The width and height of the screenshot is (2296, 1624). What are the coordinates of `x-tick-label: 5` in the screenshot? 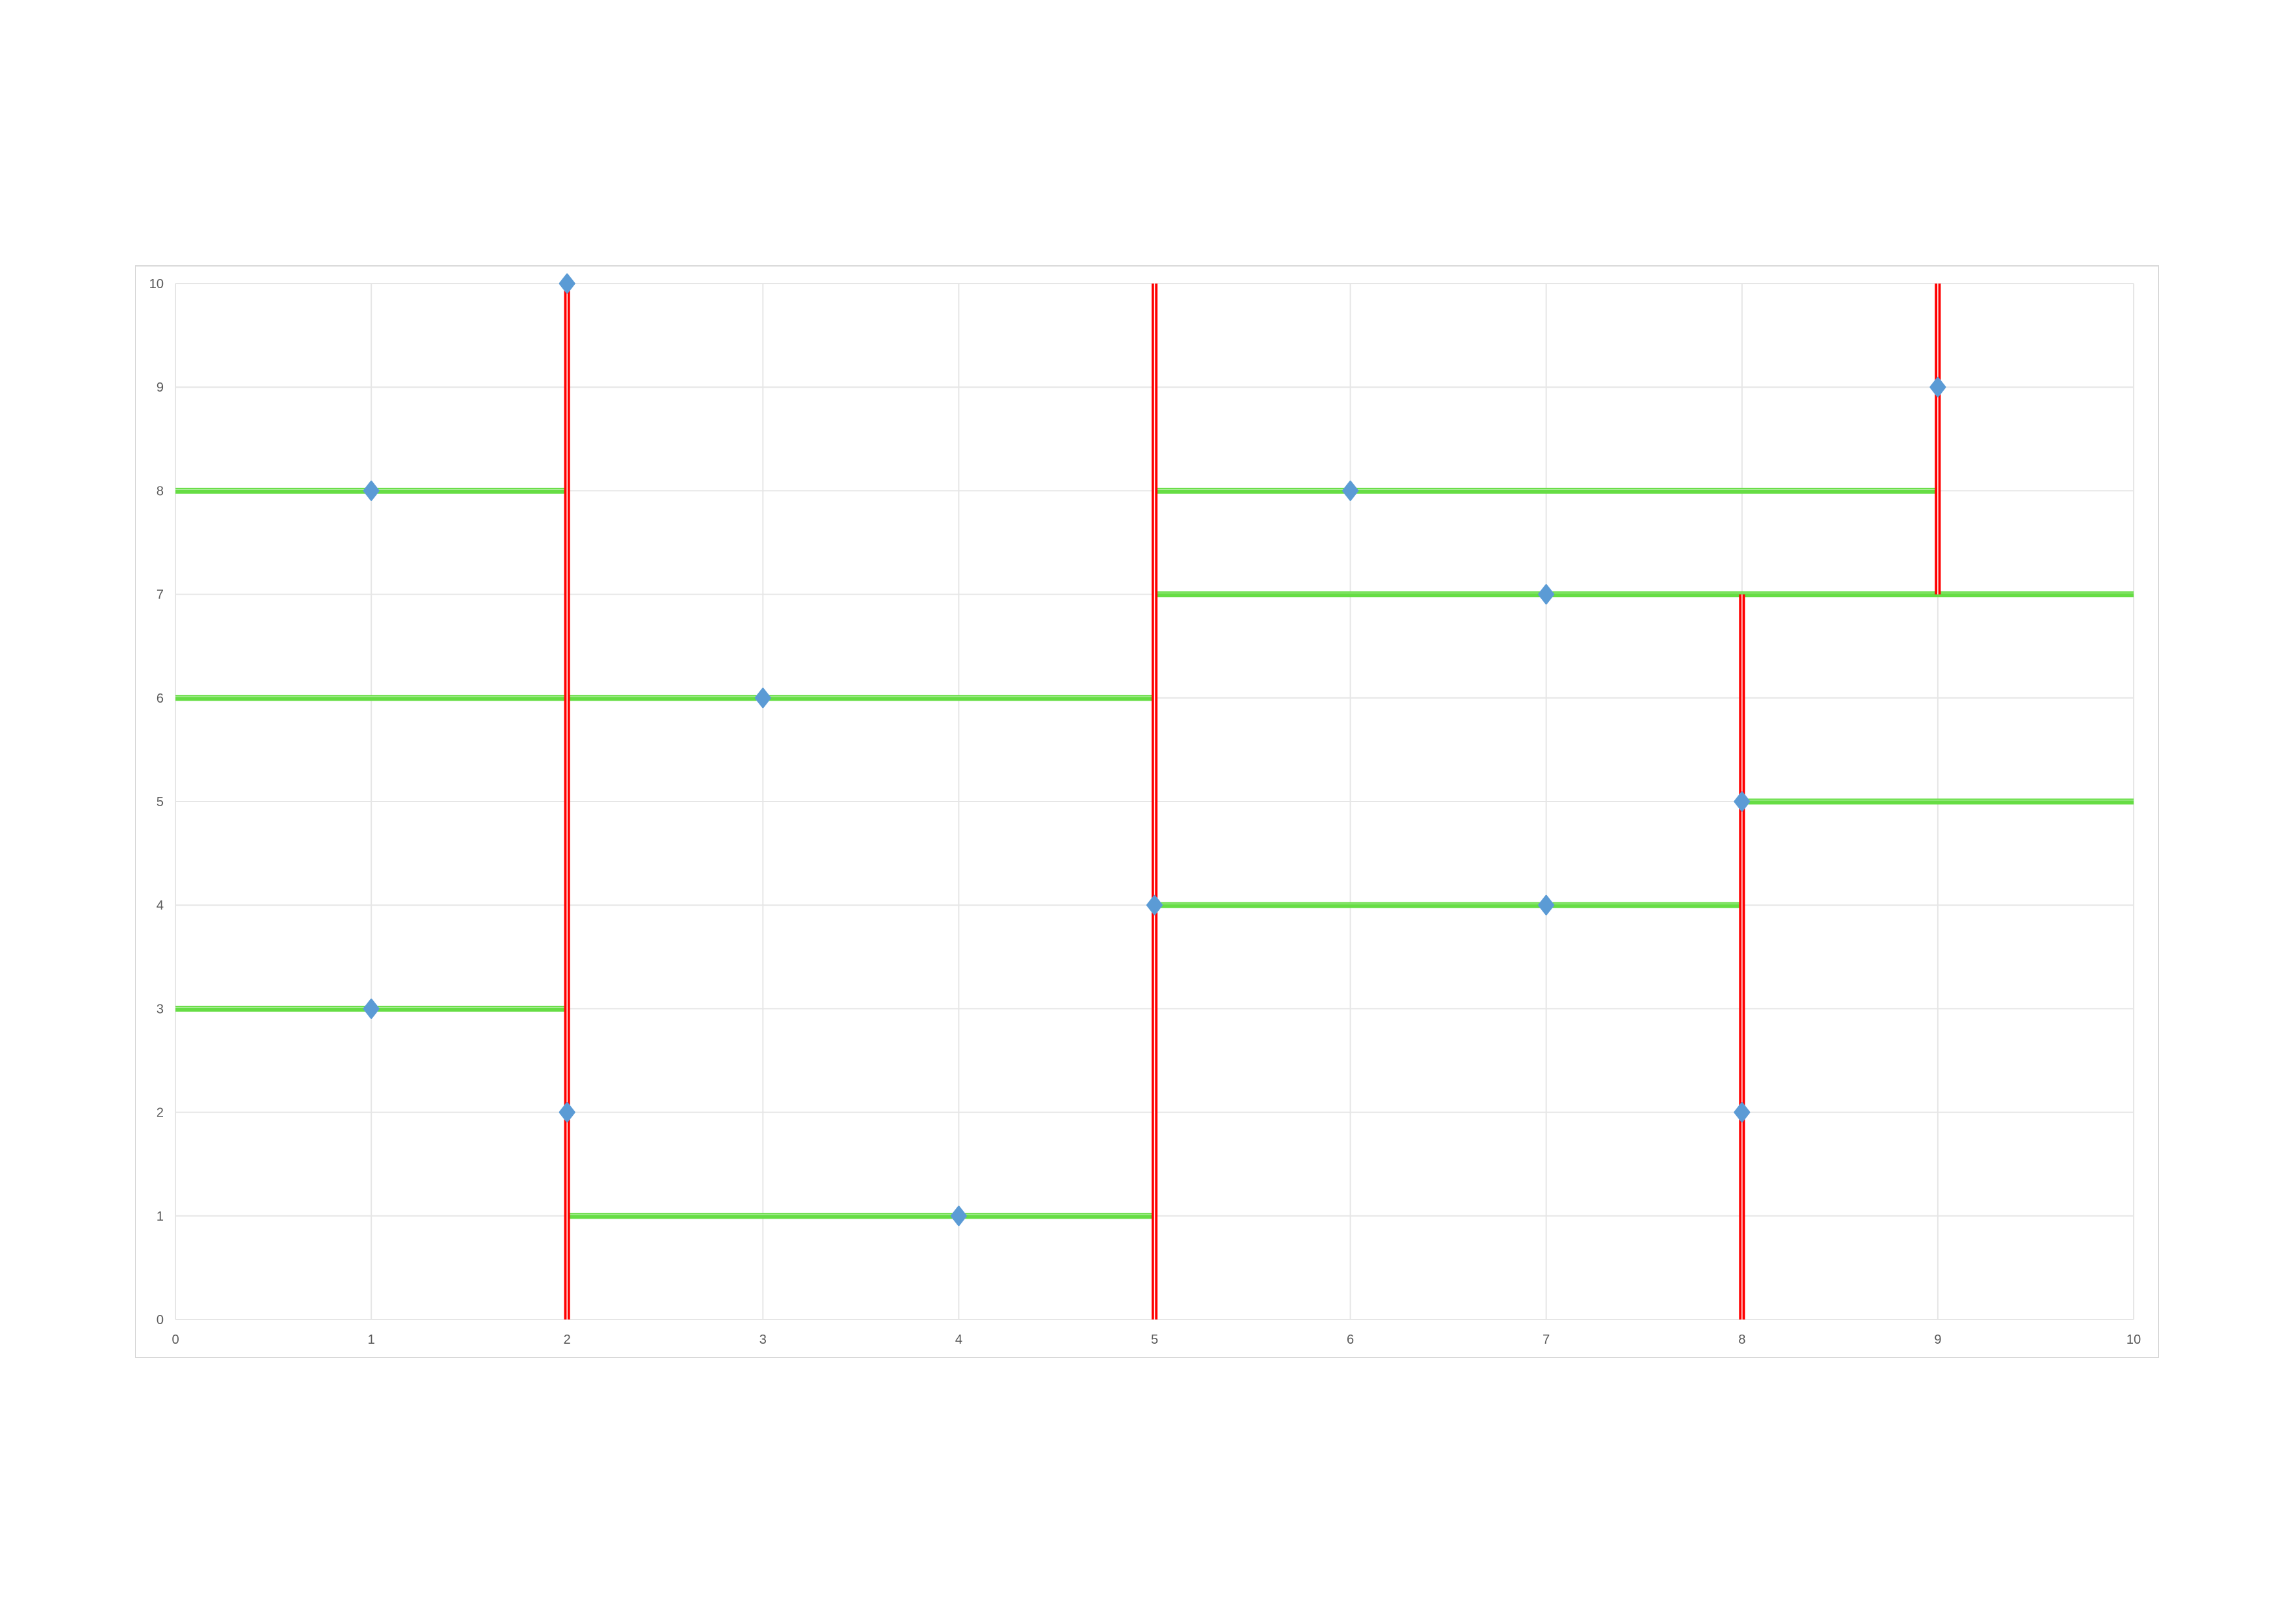 It's located at (1154, 1340).